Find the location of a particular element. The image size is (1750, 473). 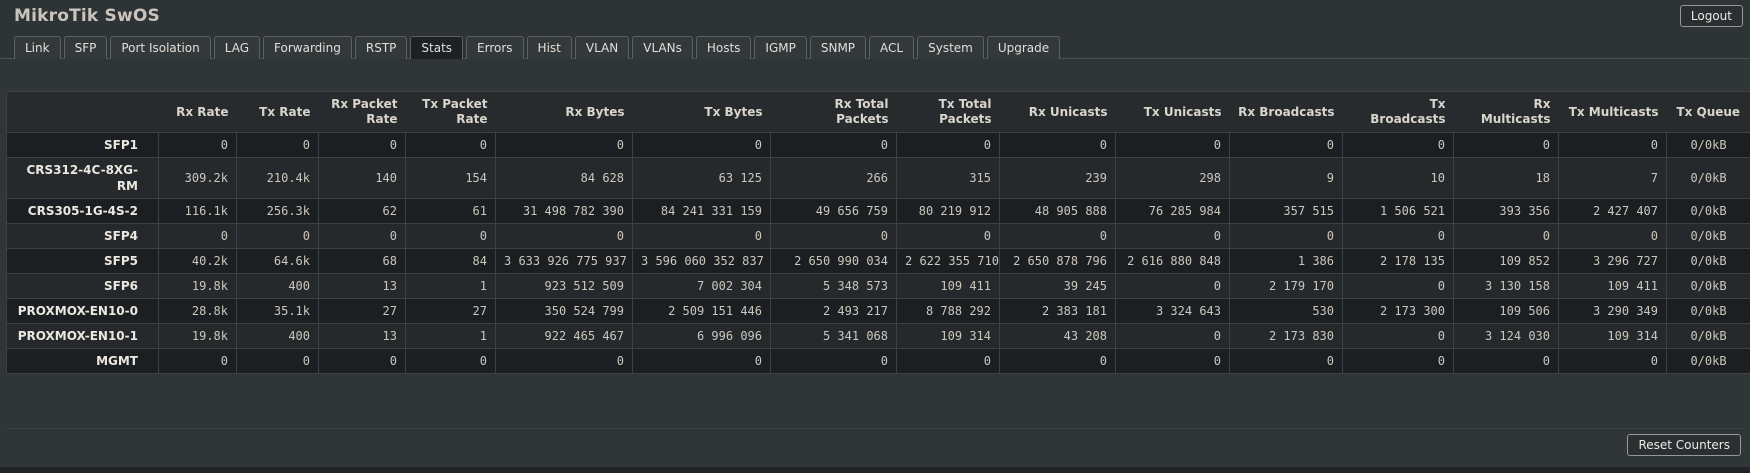

port-name: MGMT is located at coordinates (82, 361).